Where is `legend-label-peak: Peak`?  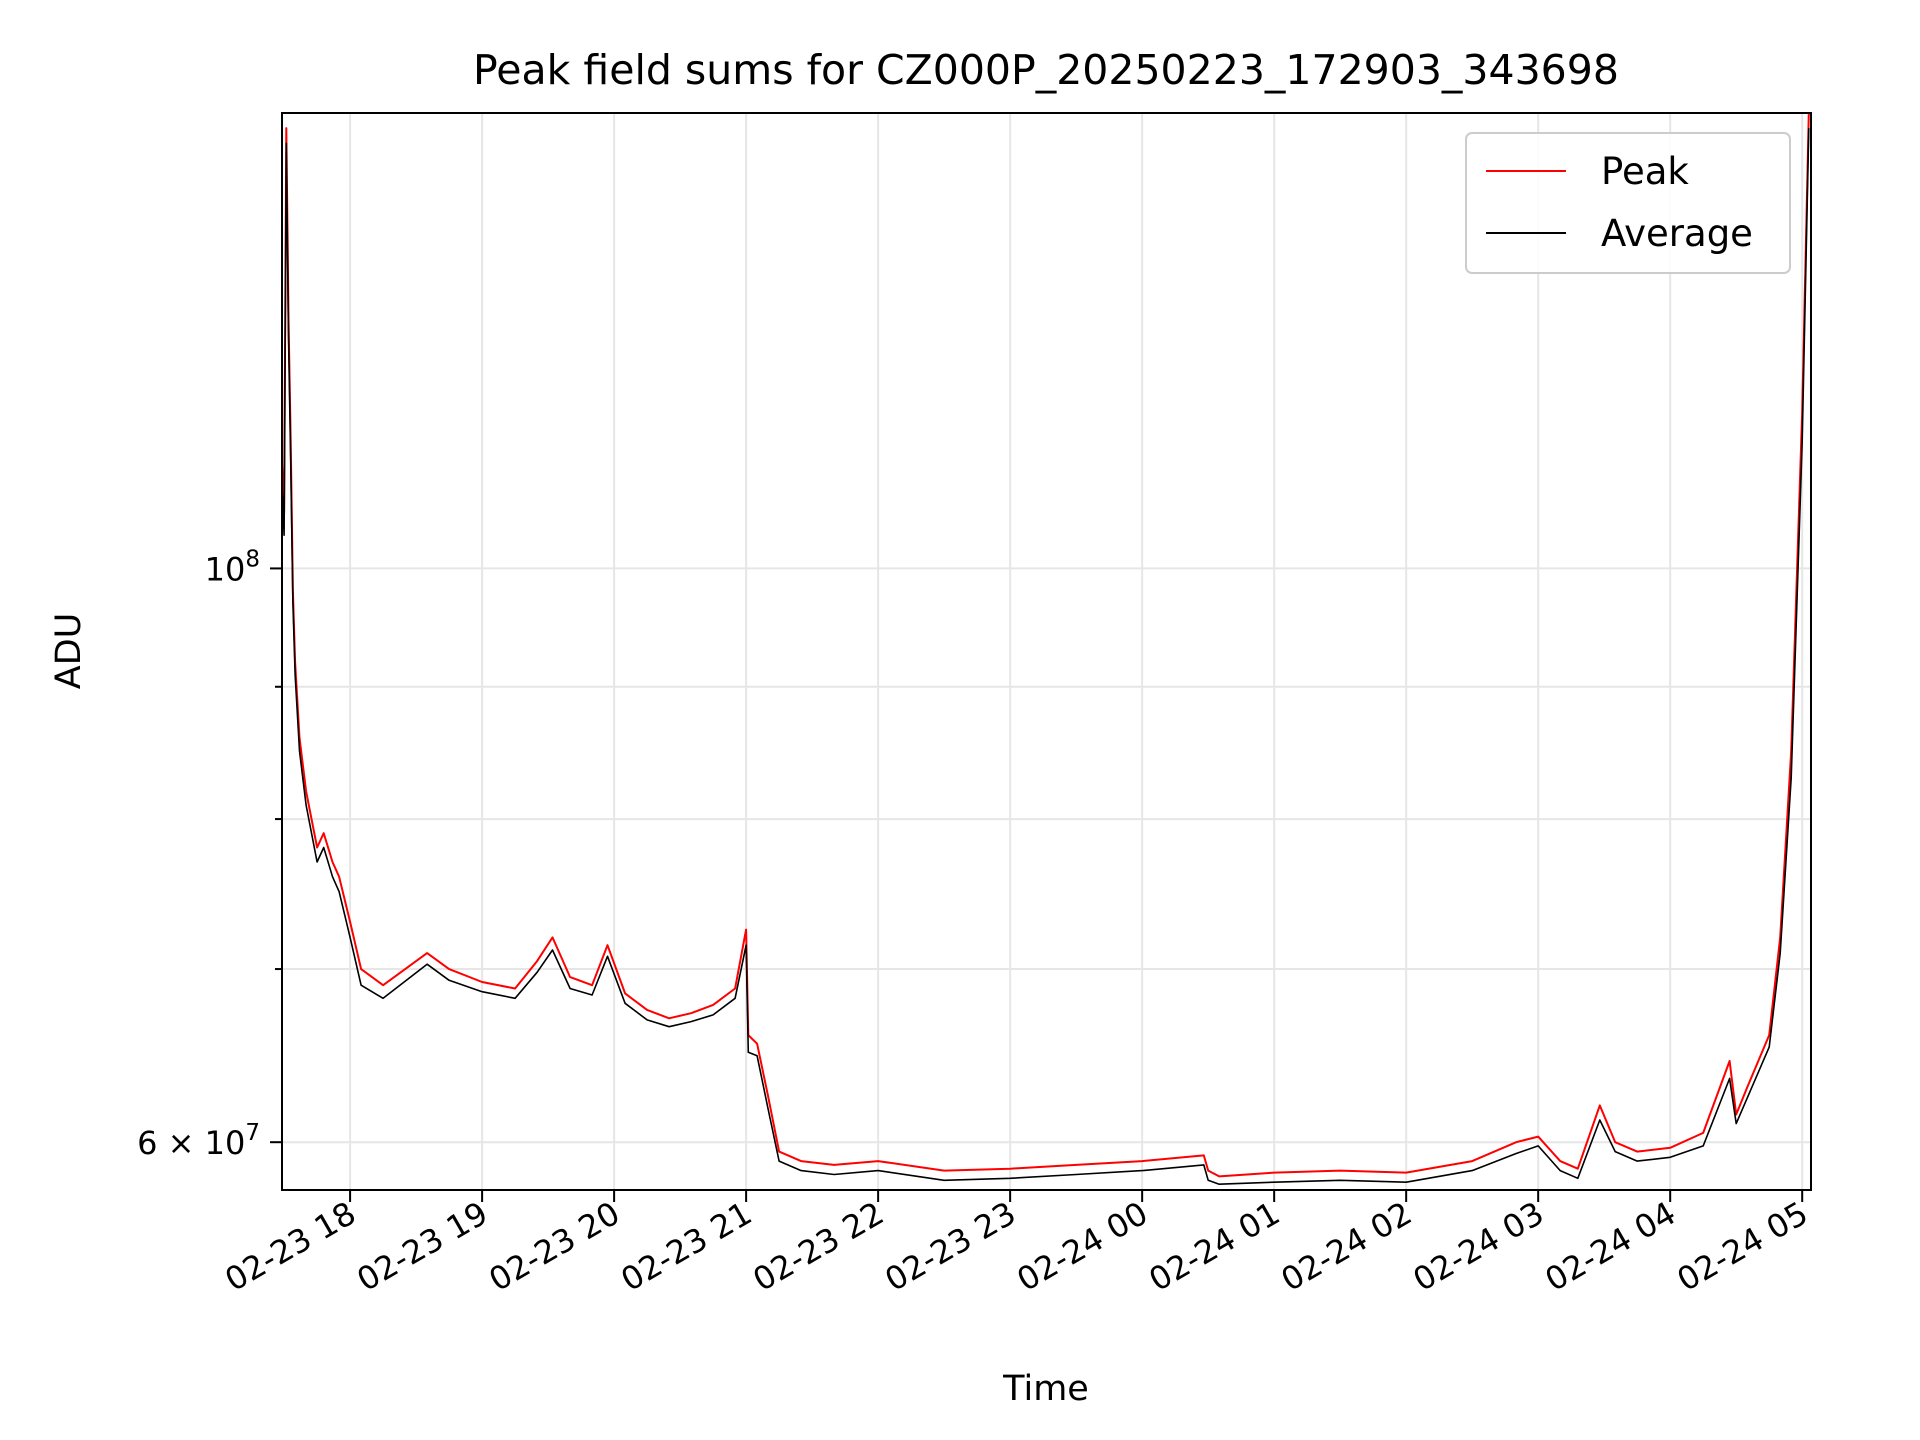 legend-label-peak: Peak is located at coordinates (1645, 171).